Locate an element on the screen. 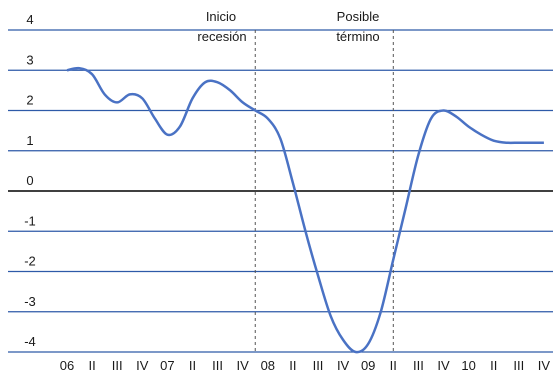 Image resolution: width=553 pixels, height=375 pixels. y-tick-label: 1 is located at coordinates (29, 140).